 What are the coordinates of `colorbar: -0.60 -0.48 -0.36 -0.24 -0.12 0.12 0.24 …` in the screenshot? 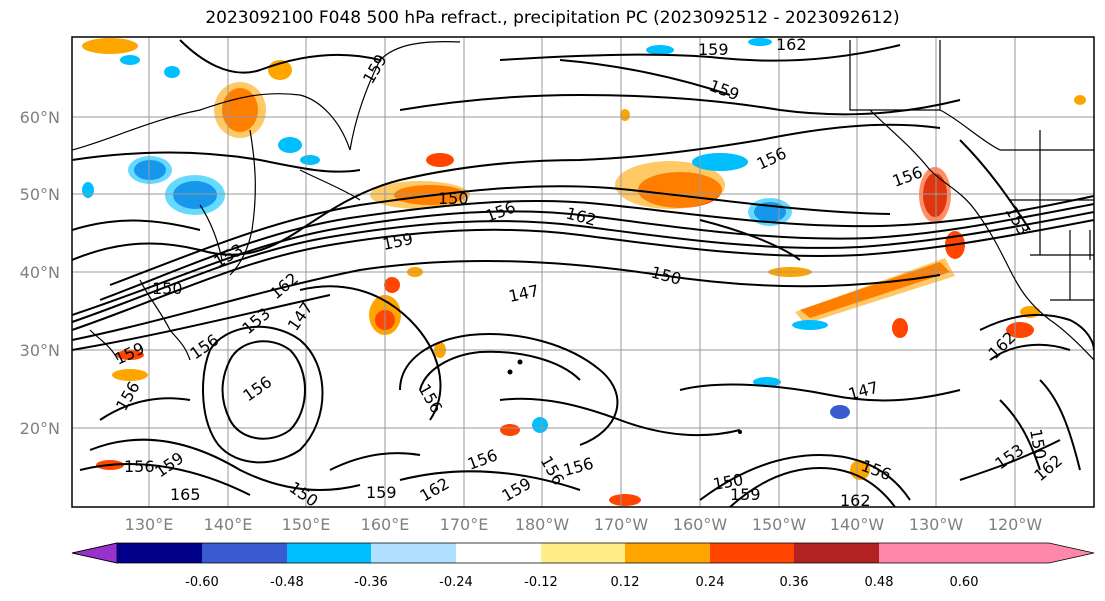 It's located at (583, 566).